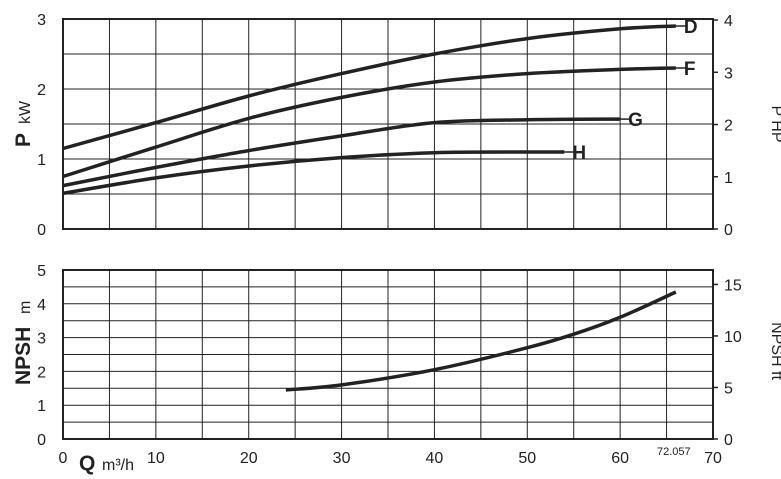 The height and width of the screenshot is (479, 781). What do you see at coordinates (41, 305) in the screenshot?
I see `npsh-m-tick-label: 4` at bounding box center [41, 305].